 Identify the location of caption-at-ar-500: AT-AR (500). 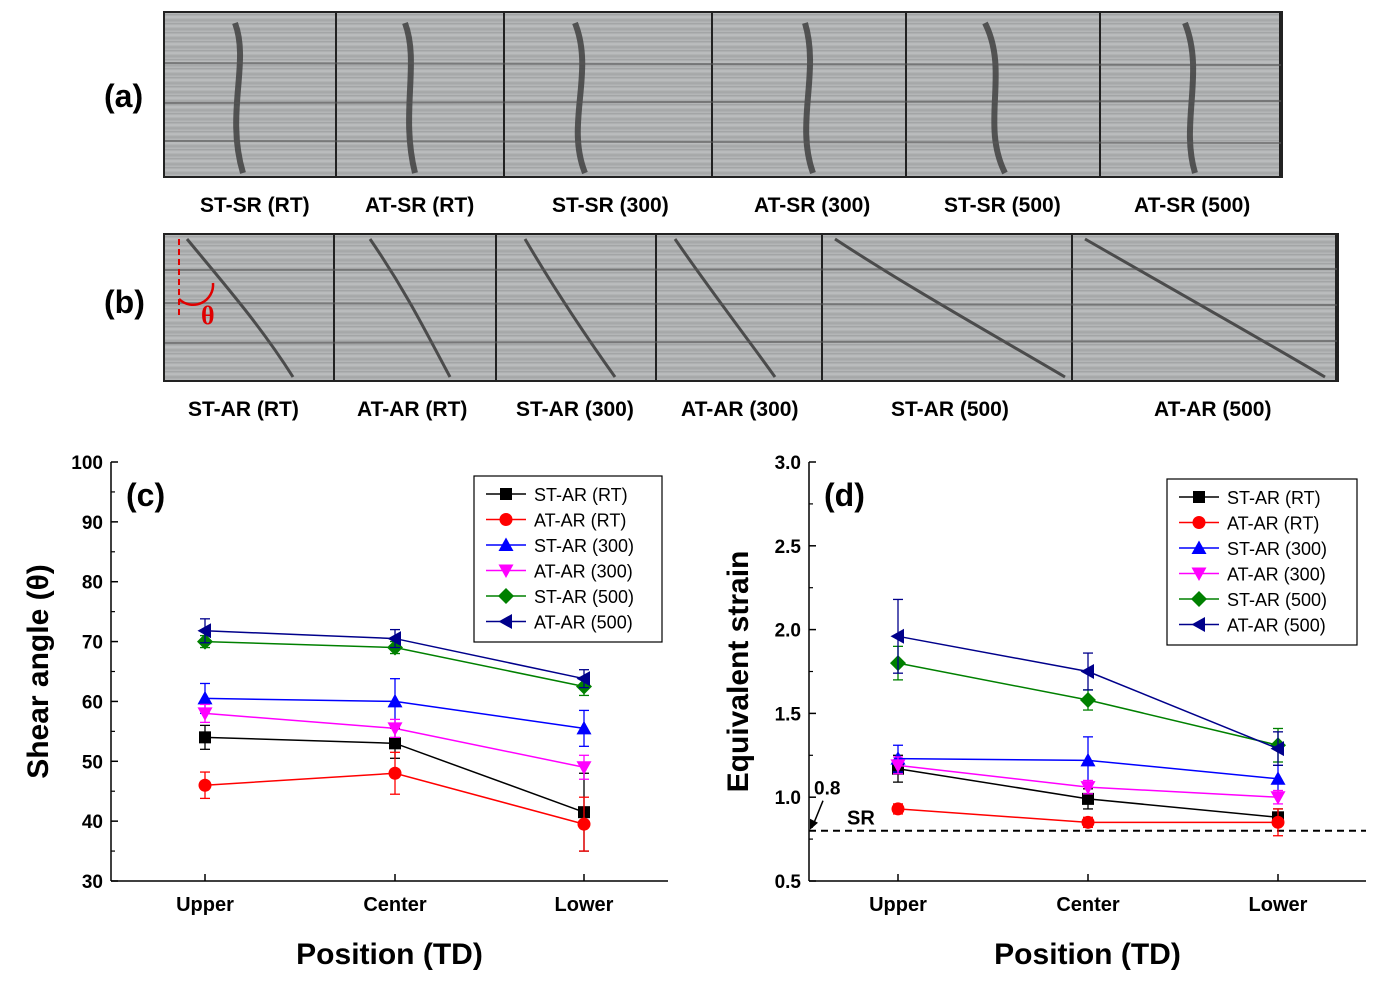
(1213, 409).